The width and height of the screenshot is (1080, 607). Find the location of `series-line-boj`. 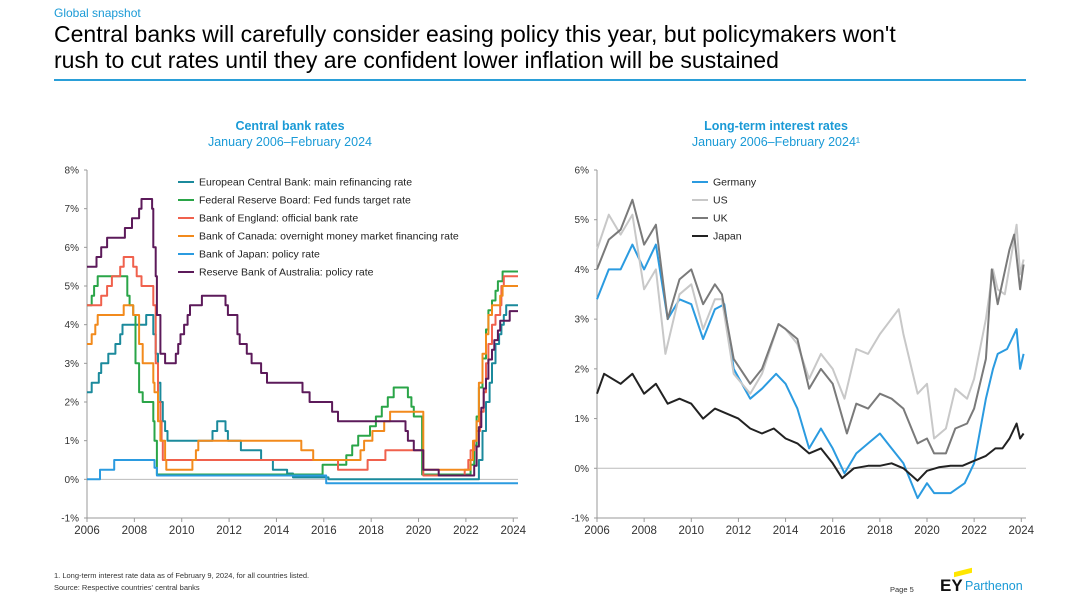

series-line-boj is located at coordinates (302, 472).